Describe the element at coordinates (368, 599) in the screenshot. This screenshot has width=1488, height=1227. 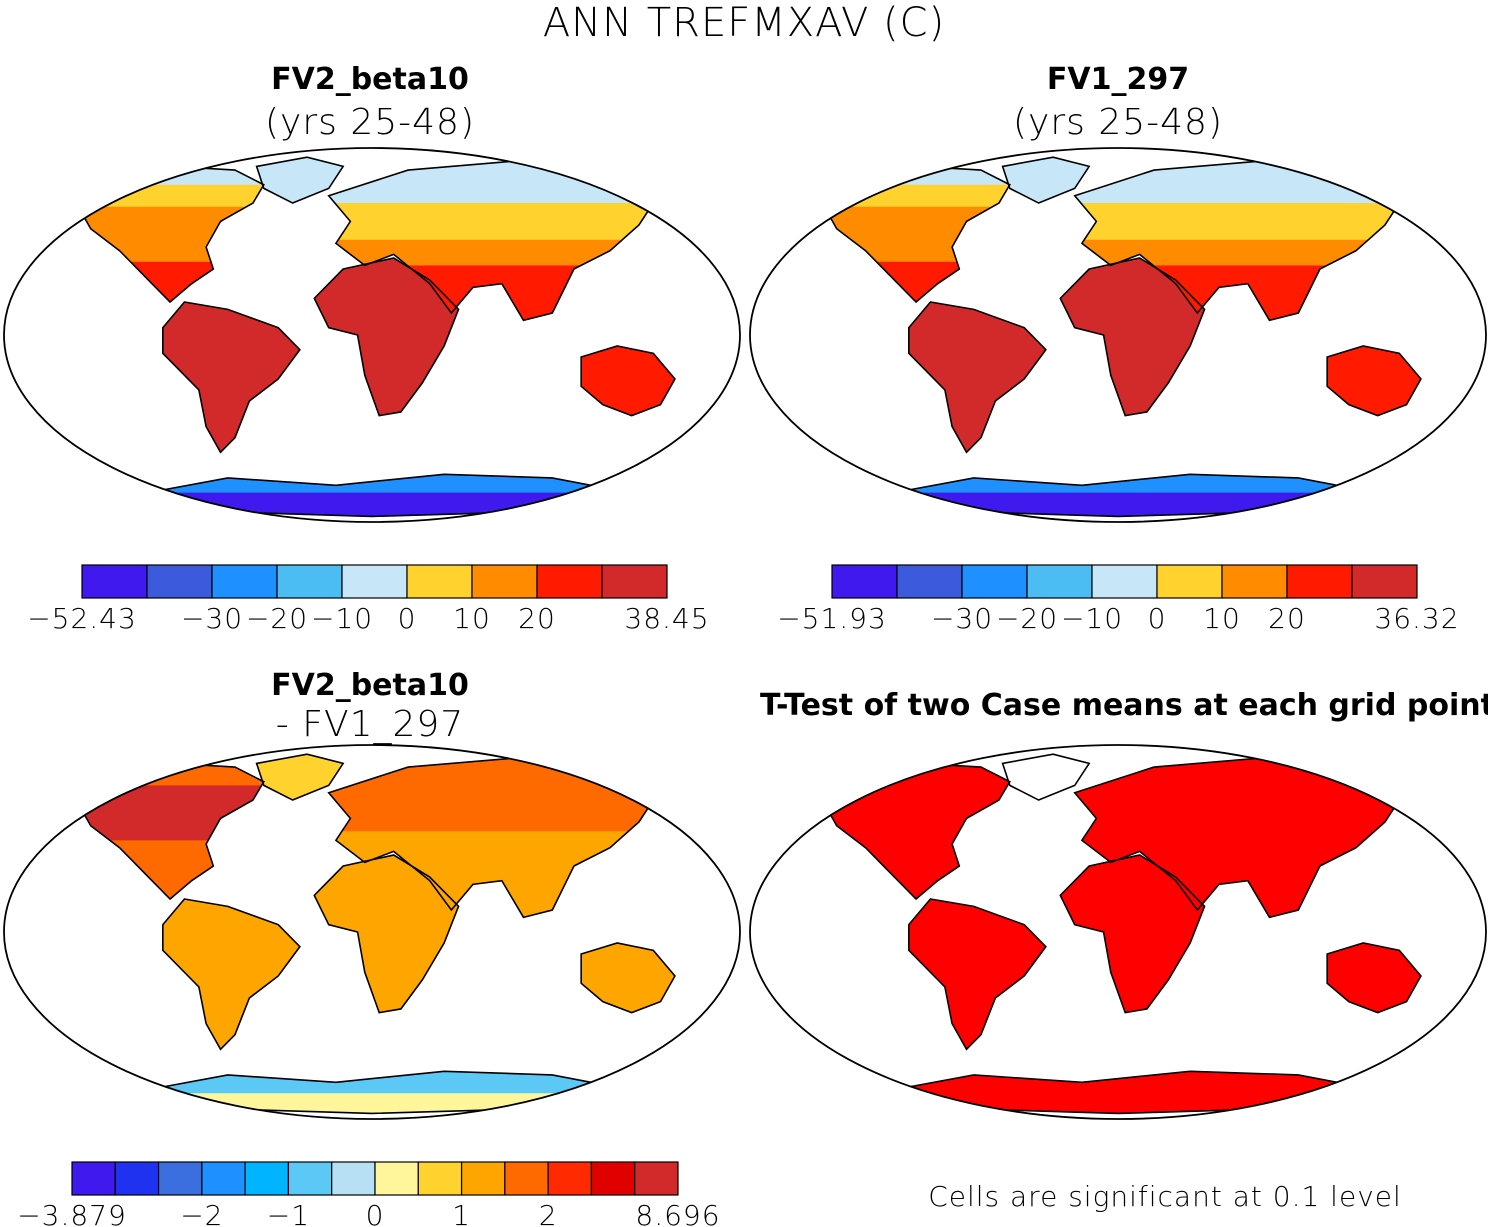
I see `colorbar-1: −52.43 −30 −20 −10 0 10 20 38.45` at that location.